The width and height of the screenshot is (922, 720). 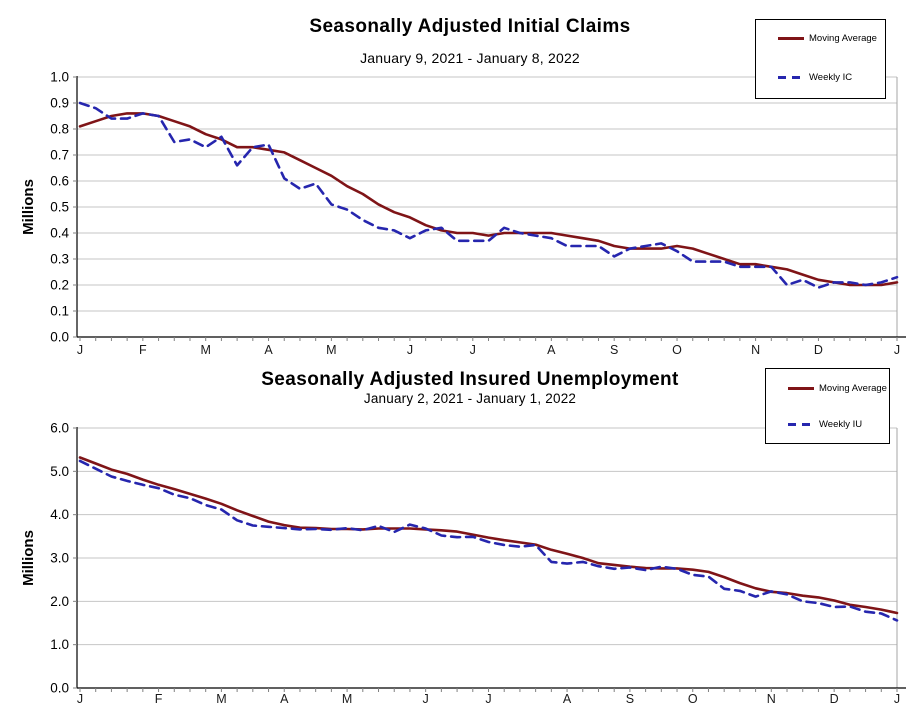 What do you see at coordinates (820, 59) in the screenshot?
I see `legend-box: Moving Average Weekly IC` at bounding box center [820, 59].